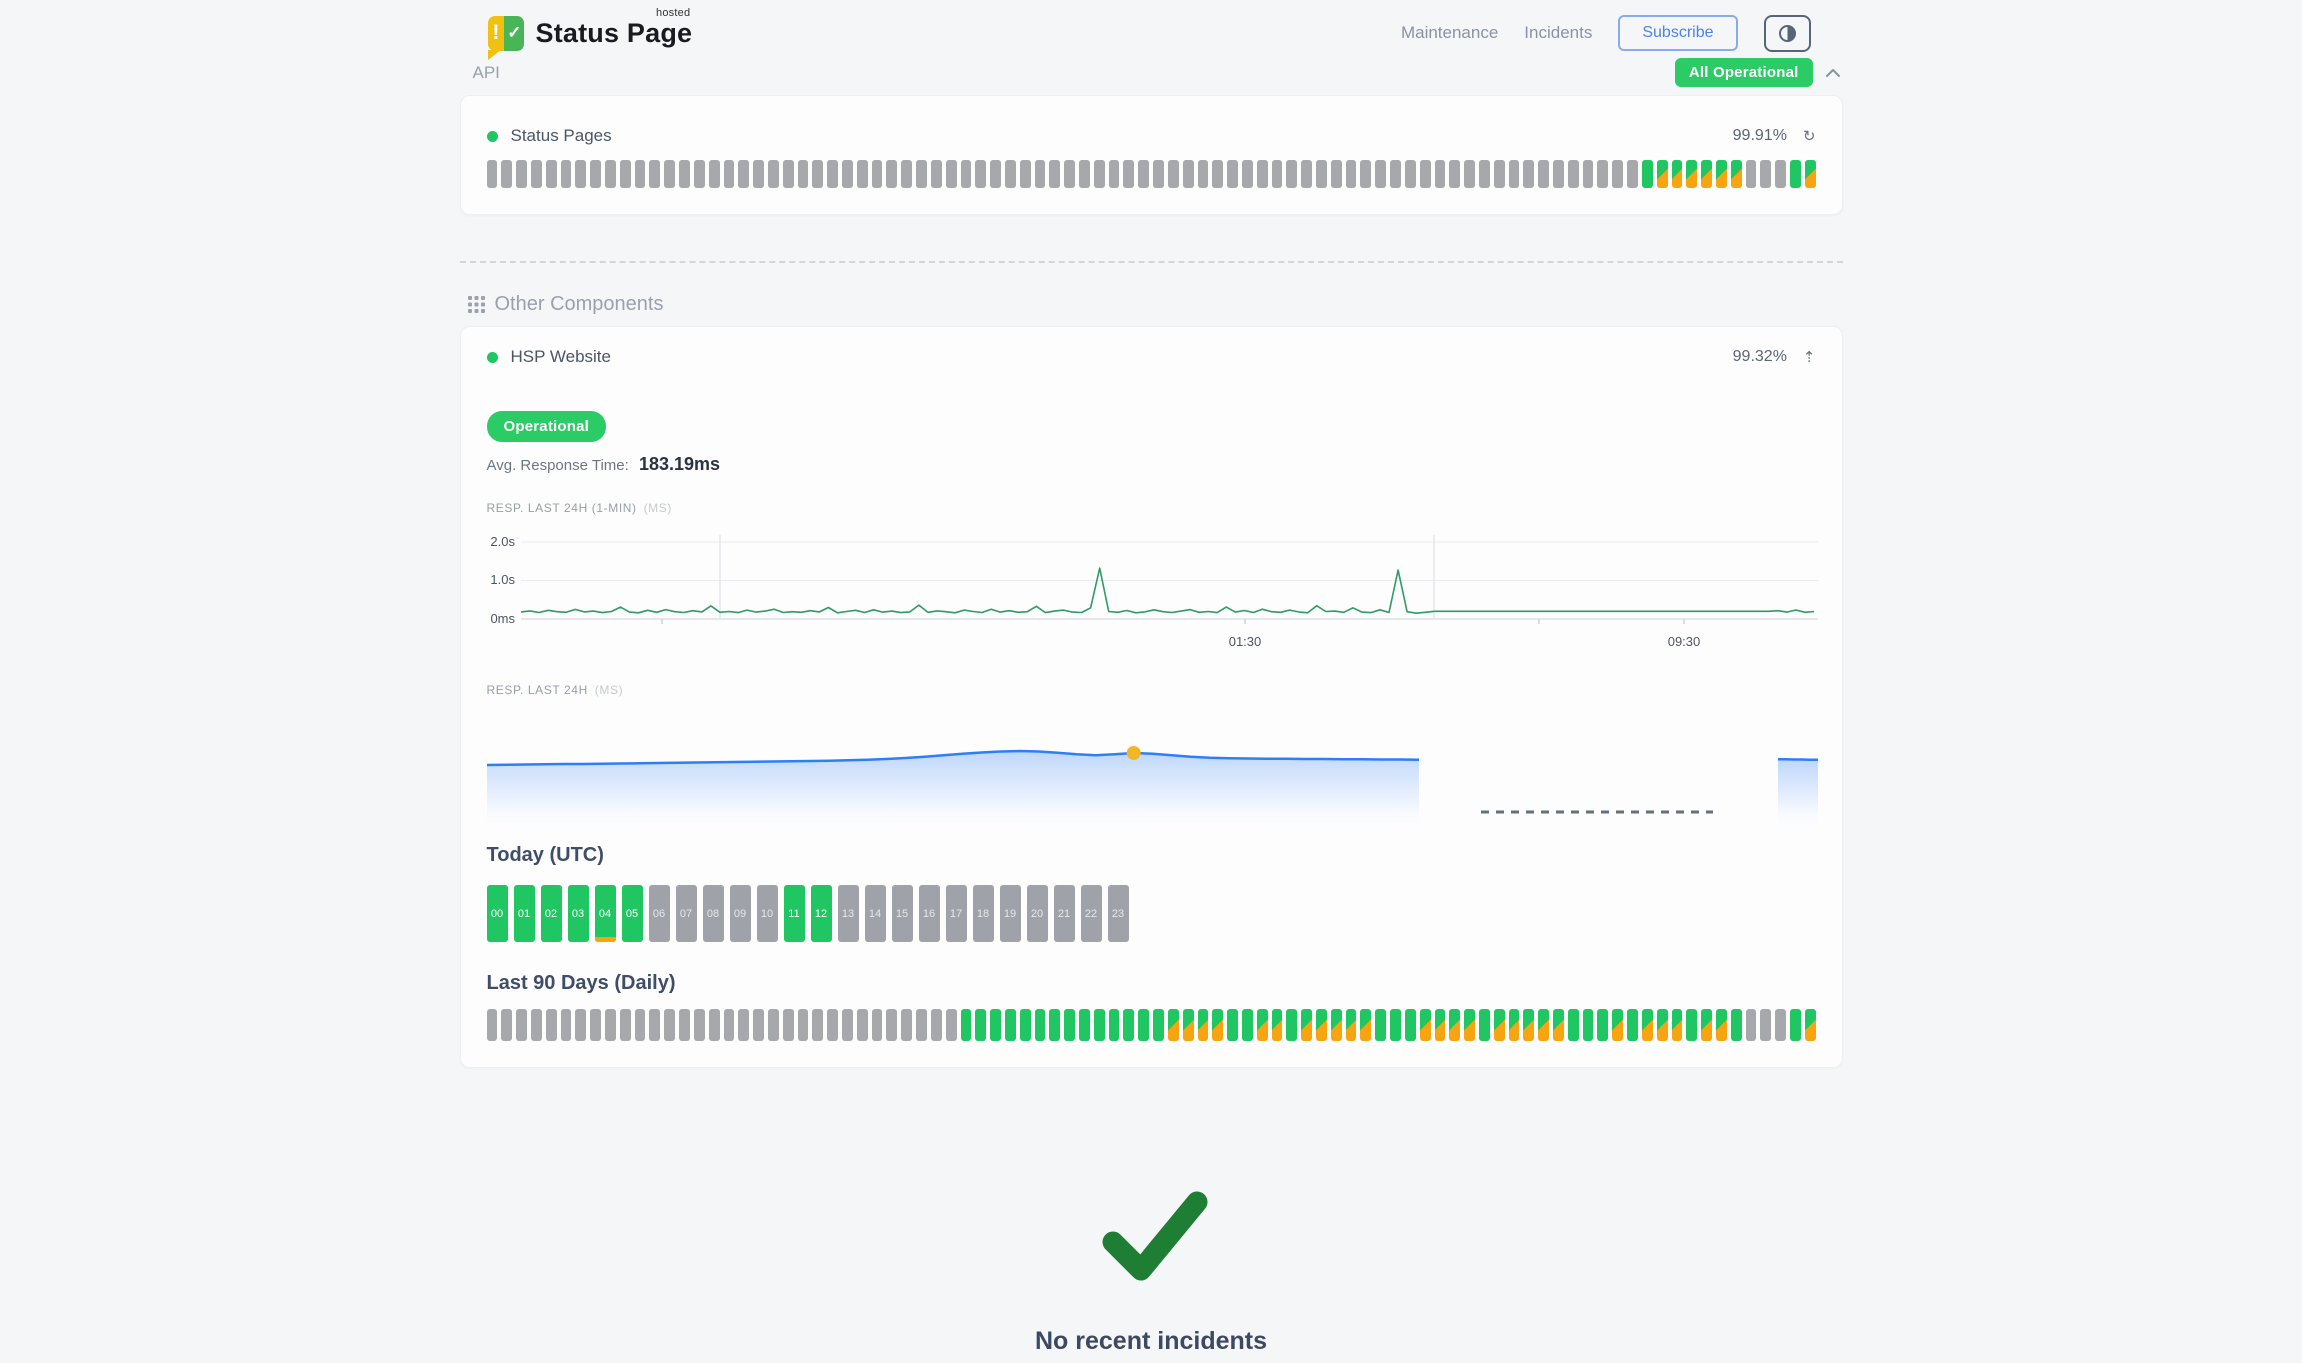 The width and height of the screenshot is (2302, 1363). I want to click on hour-block-16: 16, so click(929, 913).